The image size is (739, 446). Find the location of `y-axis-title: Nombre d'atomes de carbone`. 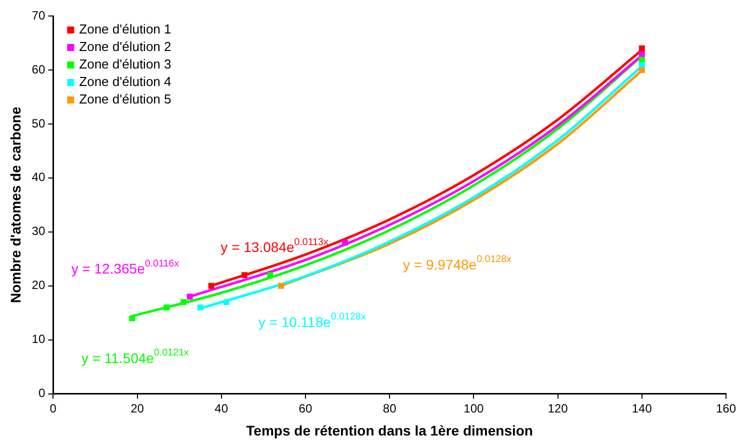

y-axis-title: Nombre d'atomes de carbone is located at coordinates (15, 205).